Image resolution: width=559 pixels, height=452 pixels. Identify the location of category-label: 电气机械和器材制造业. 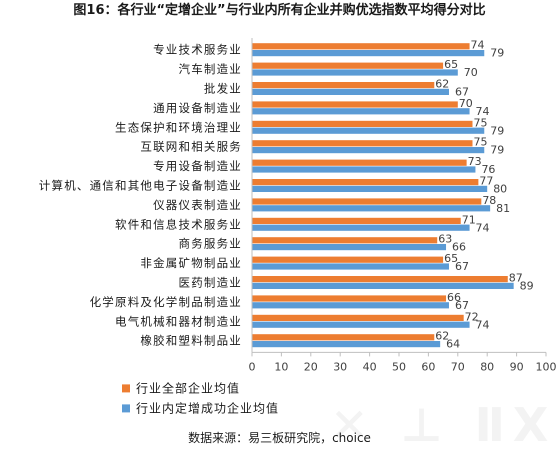
(178, 321).